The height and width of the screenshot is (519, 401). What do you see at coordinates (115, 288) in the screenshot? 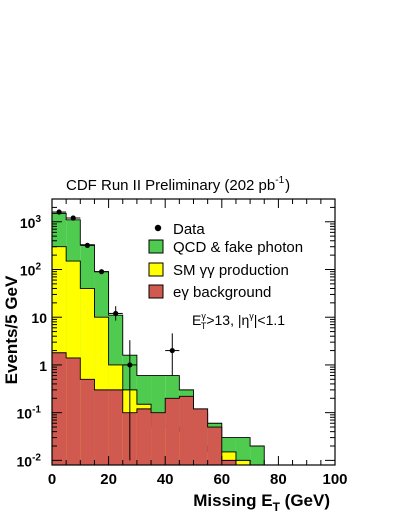
I see `data-points` at bounding box center [115, 288].